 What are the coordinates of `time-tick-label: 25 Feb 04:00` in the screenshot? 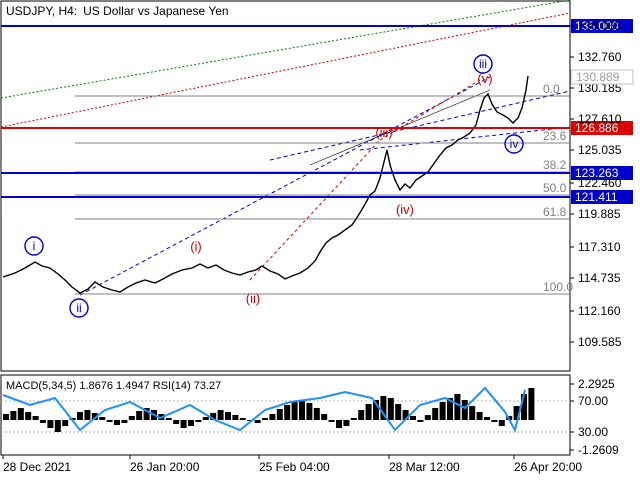 It's located at (294, 467).